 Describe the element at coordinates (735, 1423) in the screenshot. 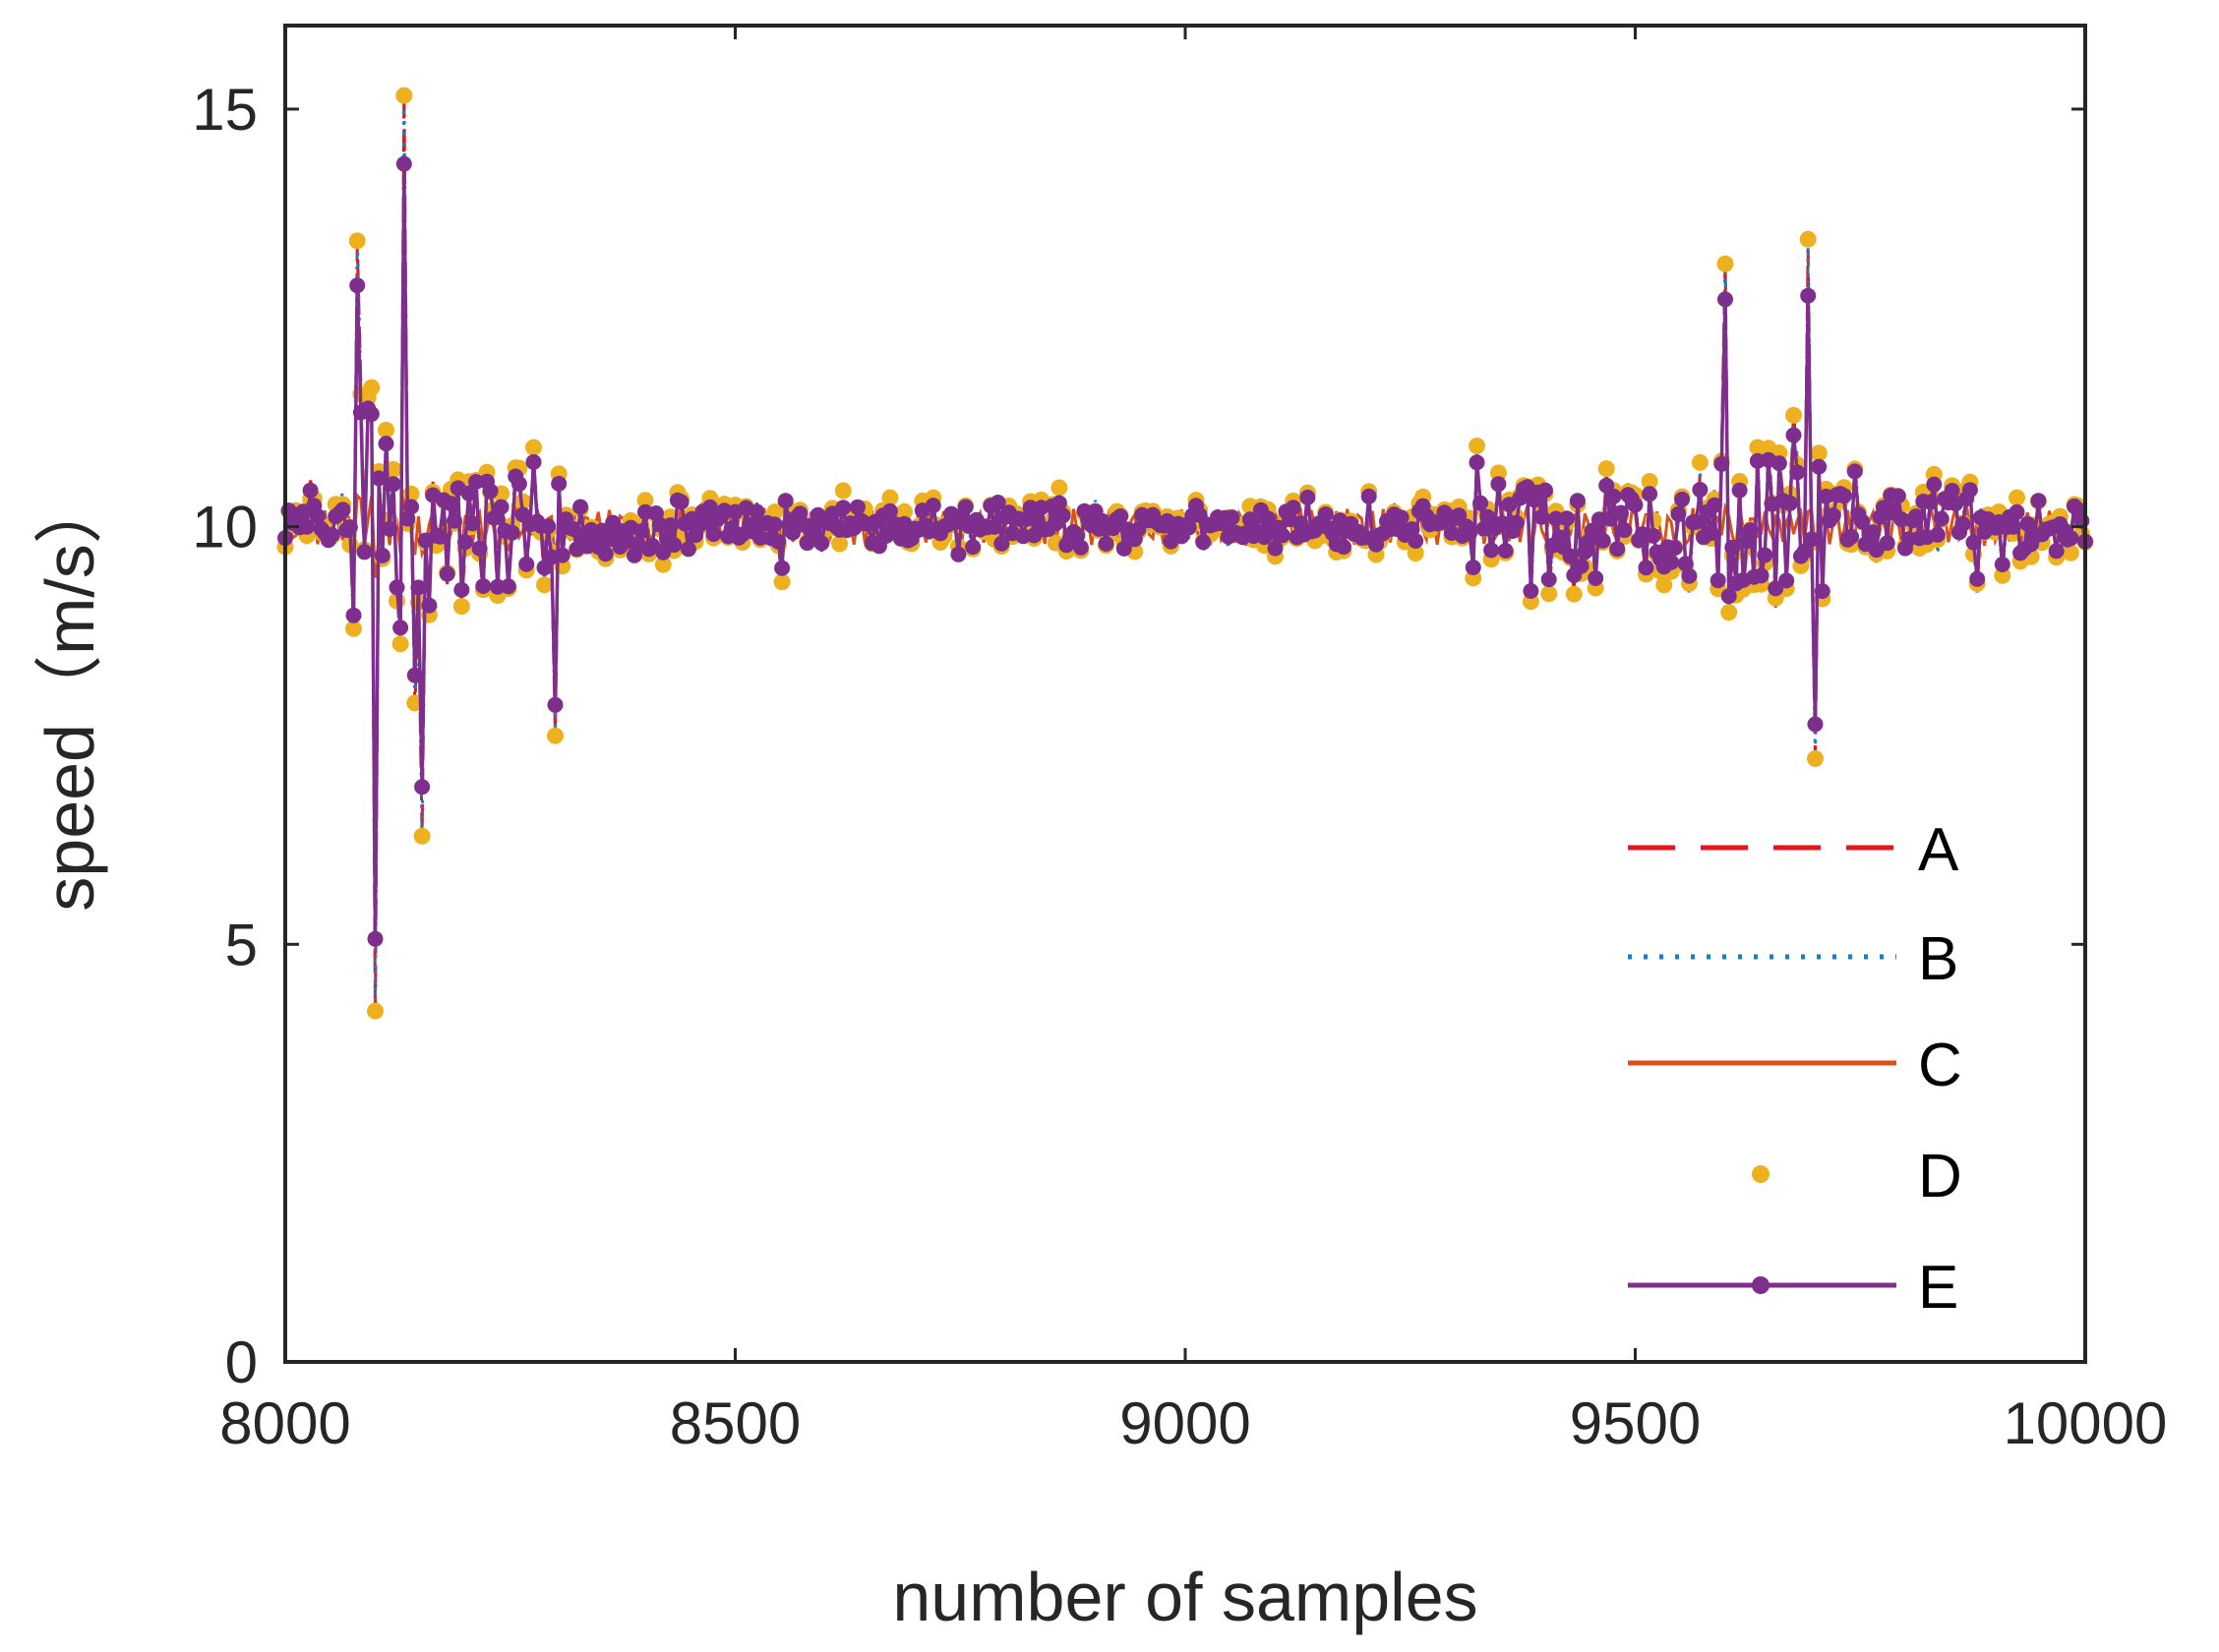

I see `x-tick-label: 8500` at that location.